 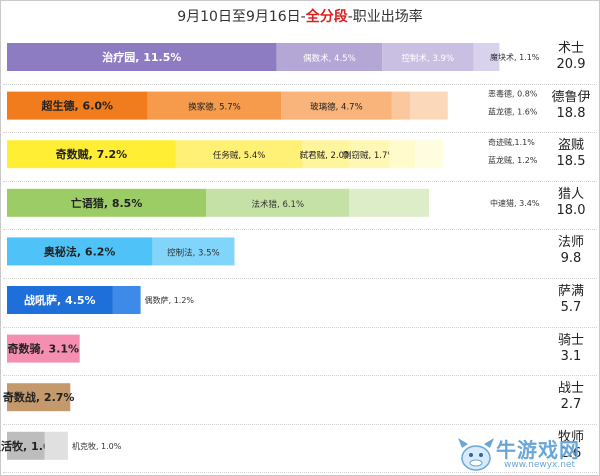 I want to click on class-total: 萨满 5.7, so click(x=570, y=300).